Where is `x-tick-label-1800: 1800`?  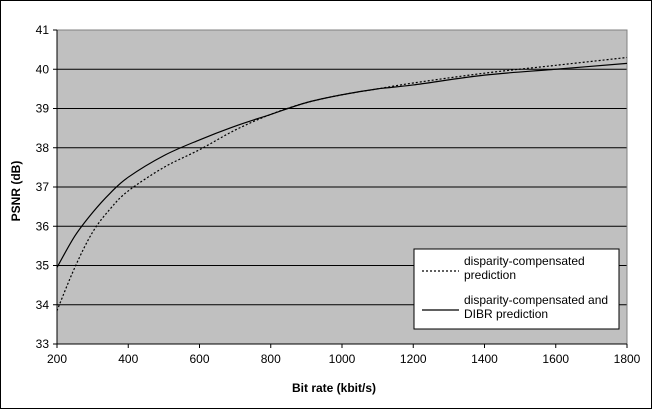 x-tick-label-1800: 1800 is located at coordinates (627, 359).